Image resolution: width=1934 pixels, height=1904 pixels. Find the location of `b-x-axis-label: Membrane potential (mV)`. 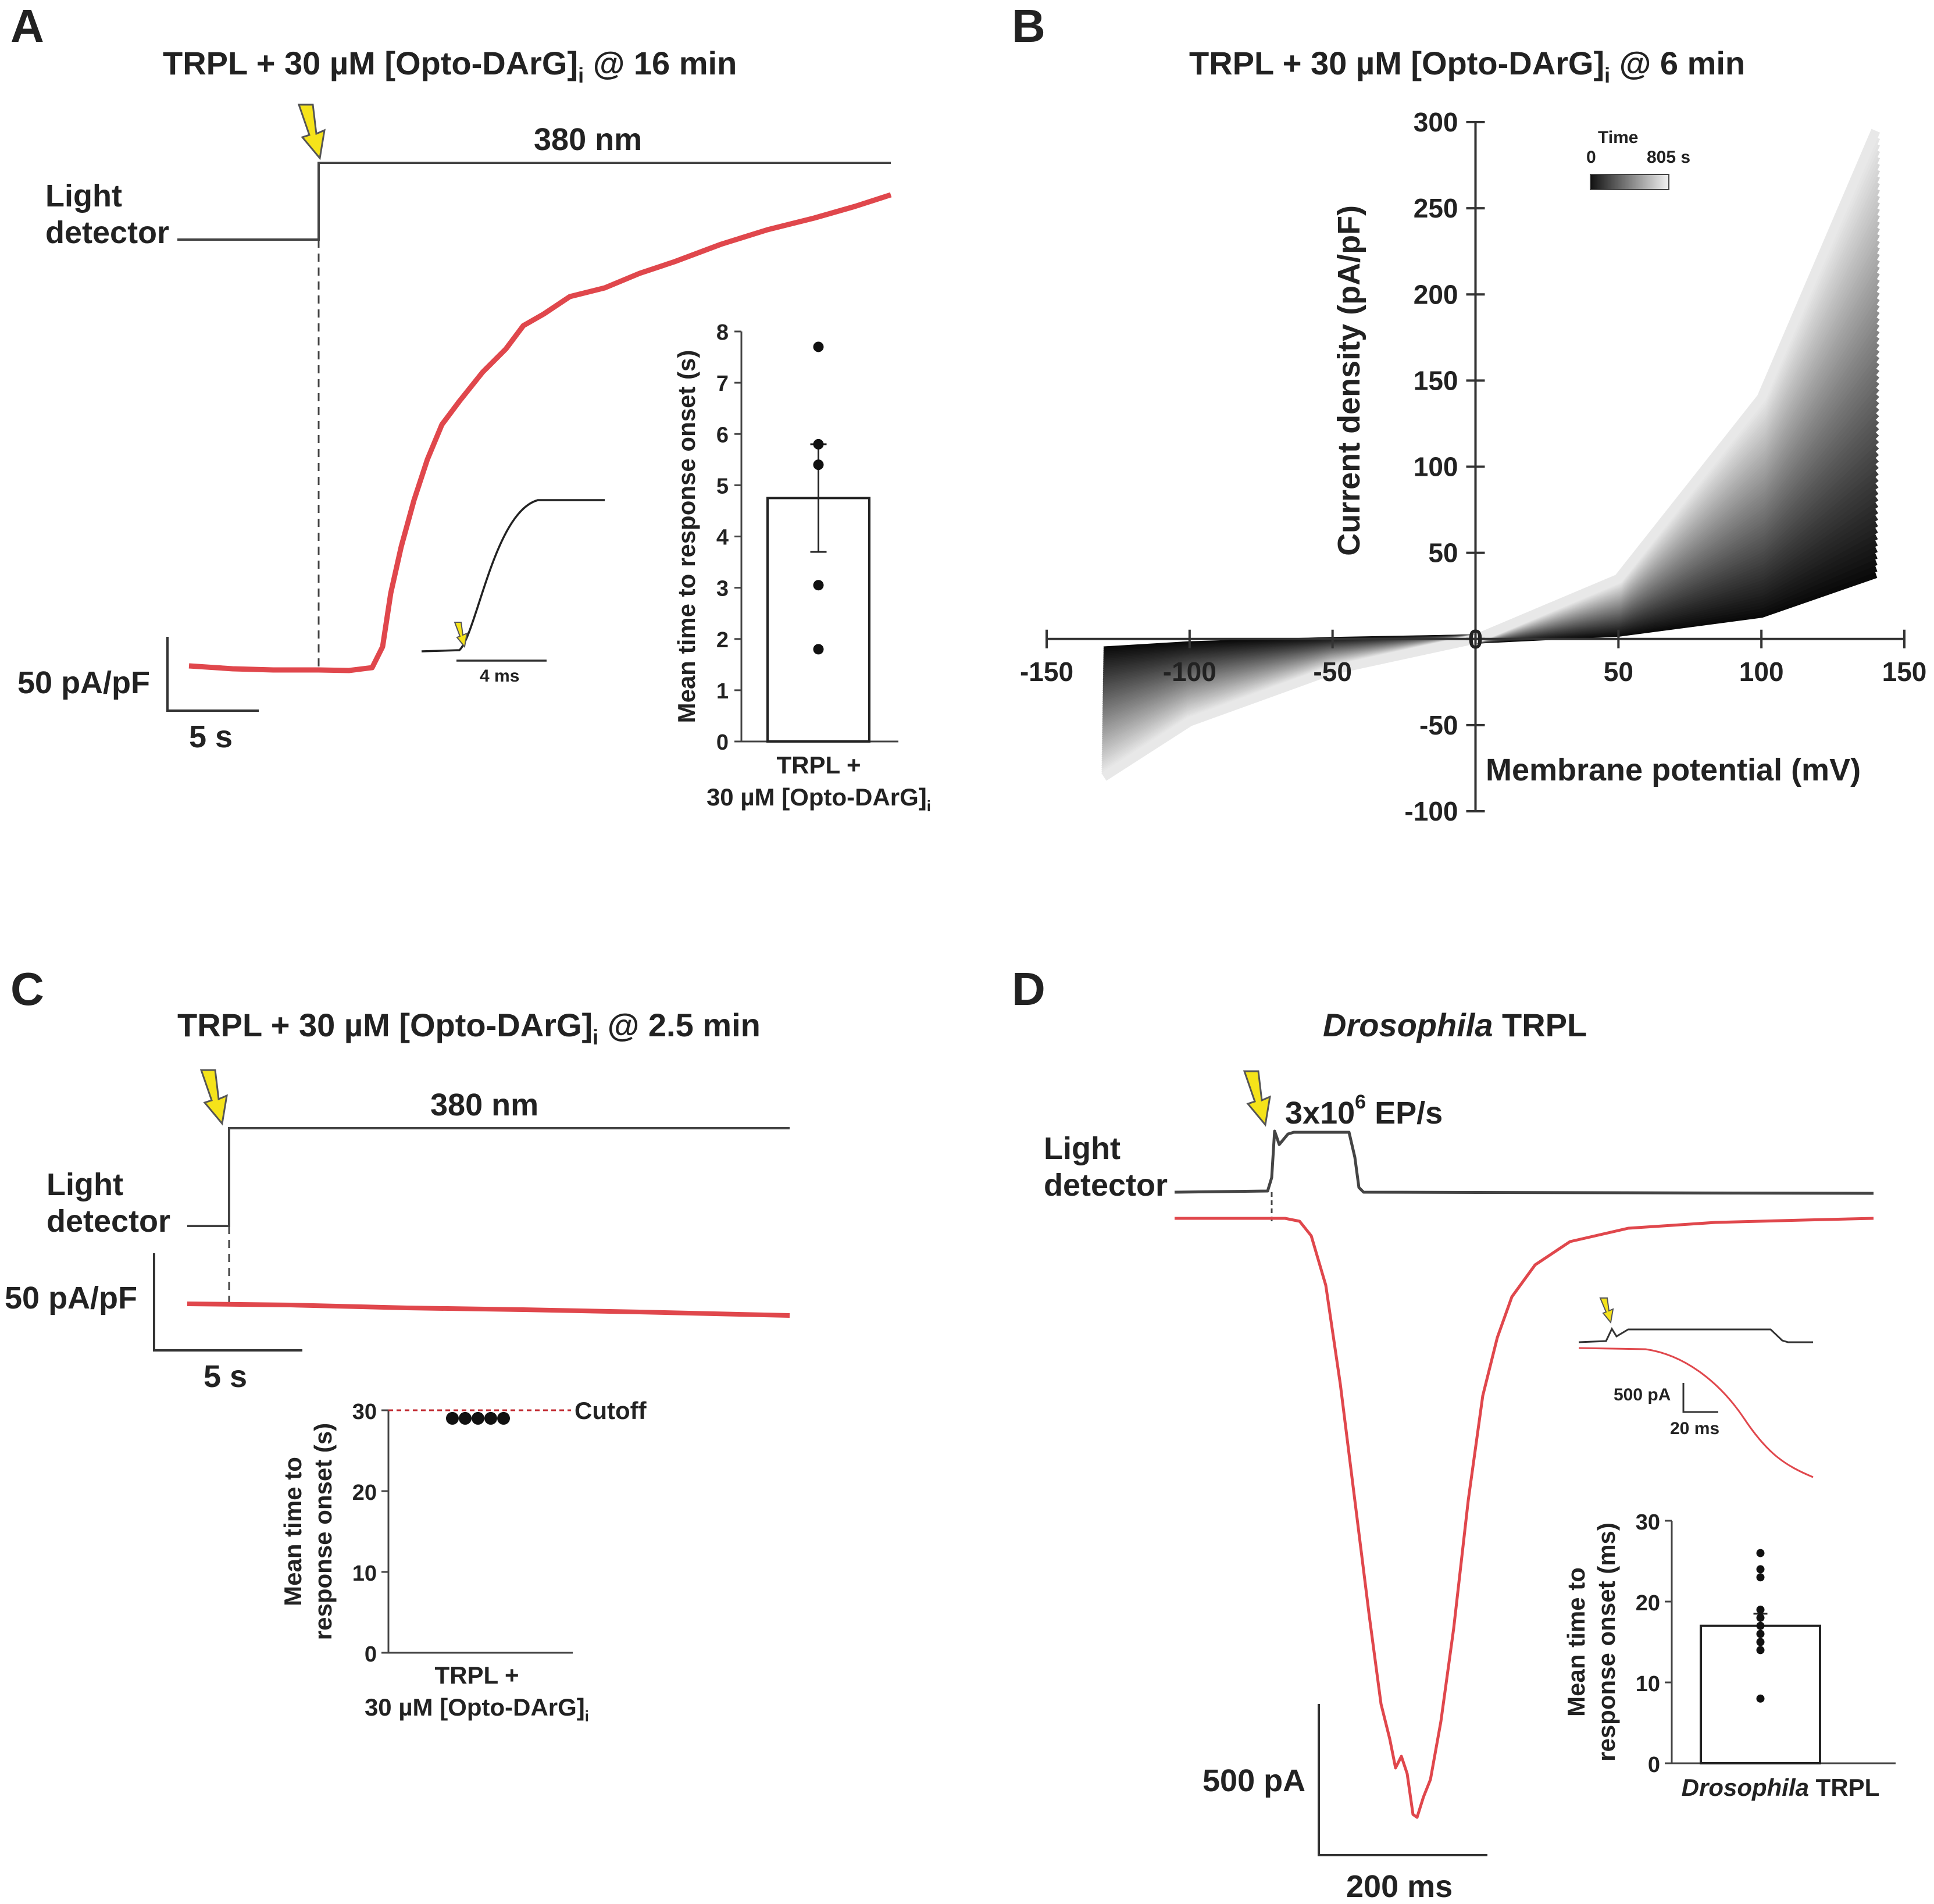

b-x-axis-label: Membrane potential (mV) is located at coordinates (1673, 770).